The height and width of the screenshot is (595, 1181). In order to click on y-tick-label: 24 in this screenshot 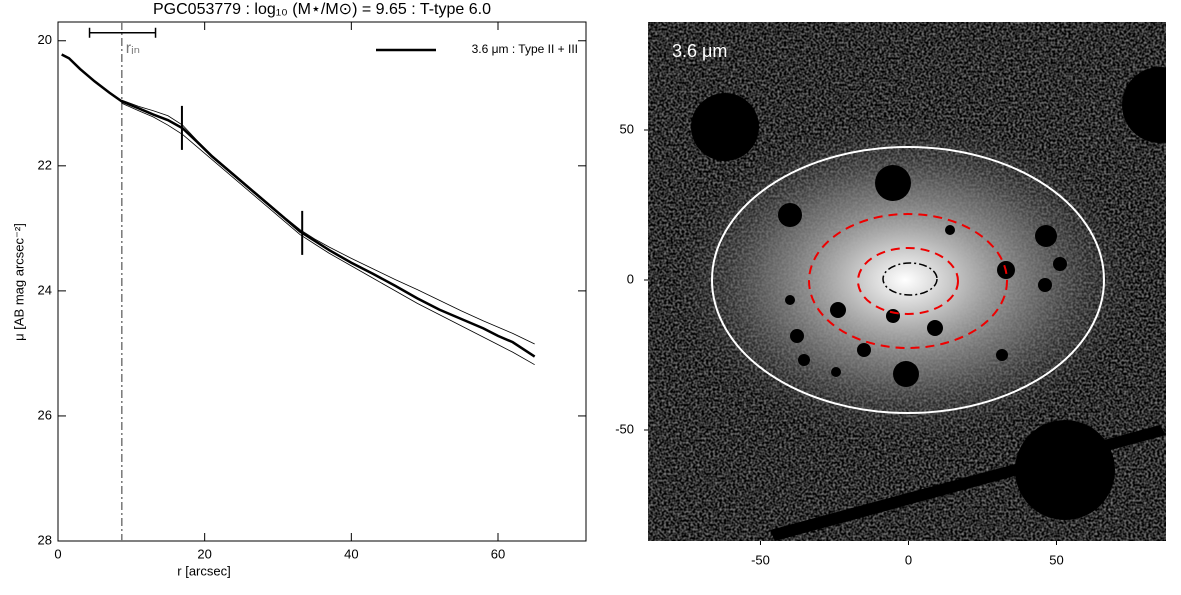, I will do `click(45, 289)`.